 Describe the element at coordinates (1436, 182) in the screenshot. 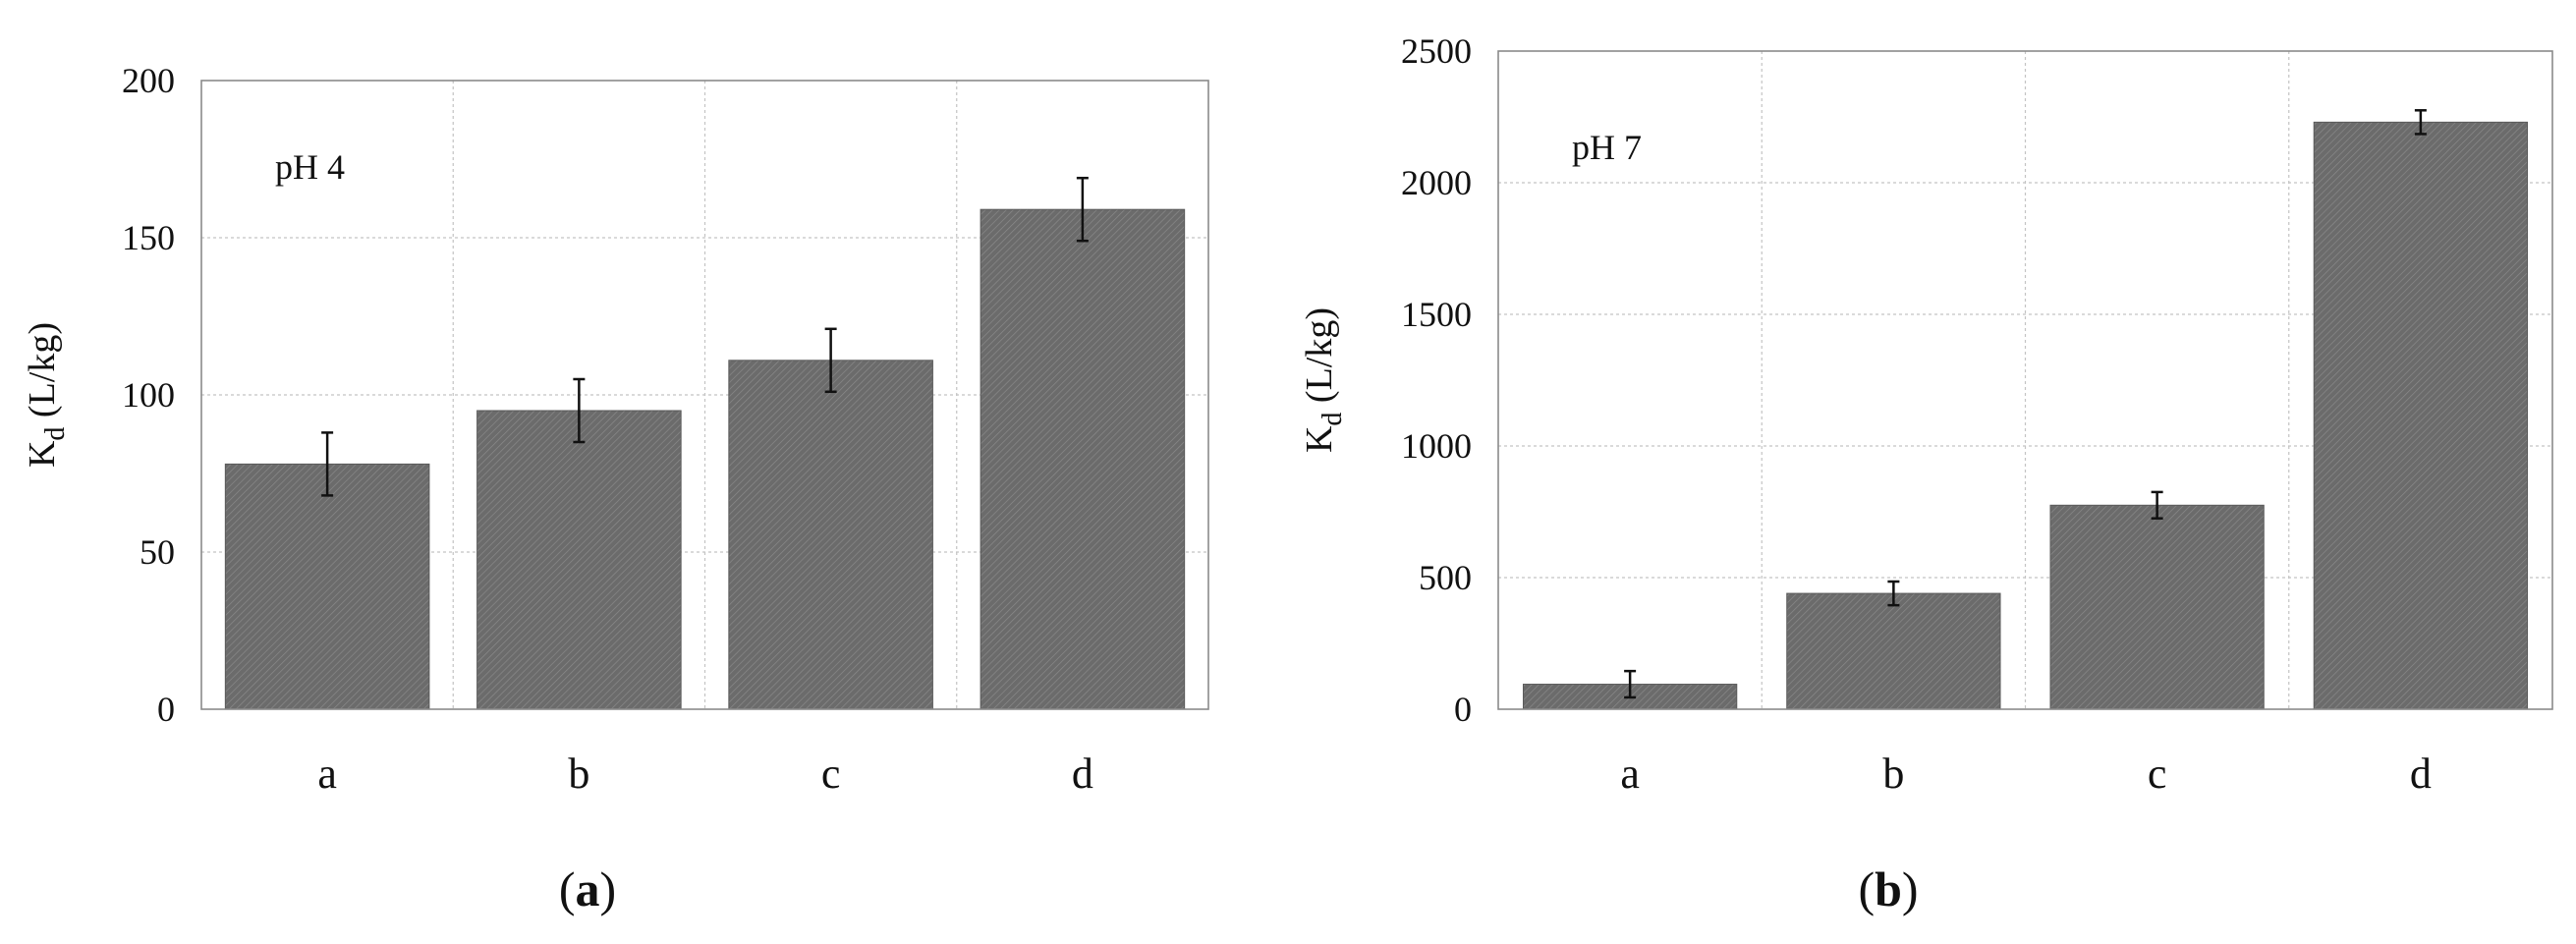

I see `y-tick-label: 2000` at that location.